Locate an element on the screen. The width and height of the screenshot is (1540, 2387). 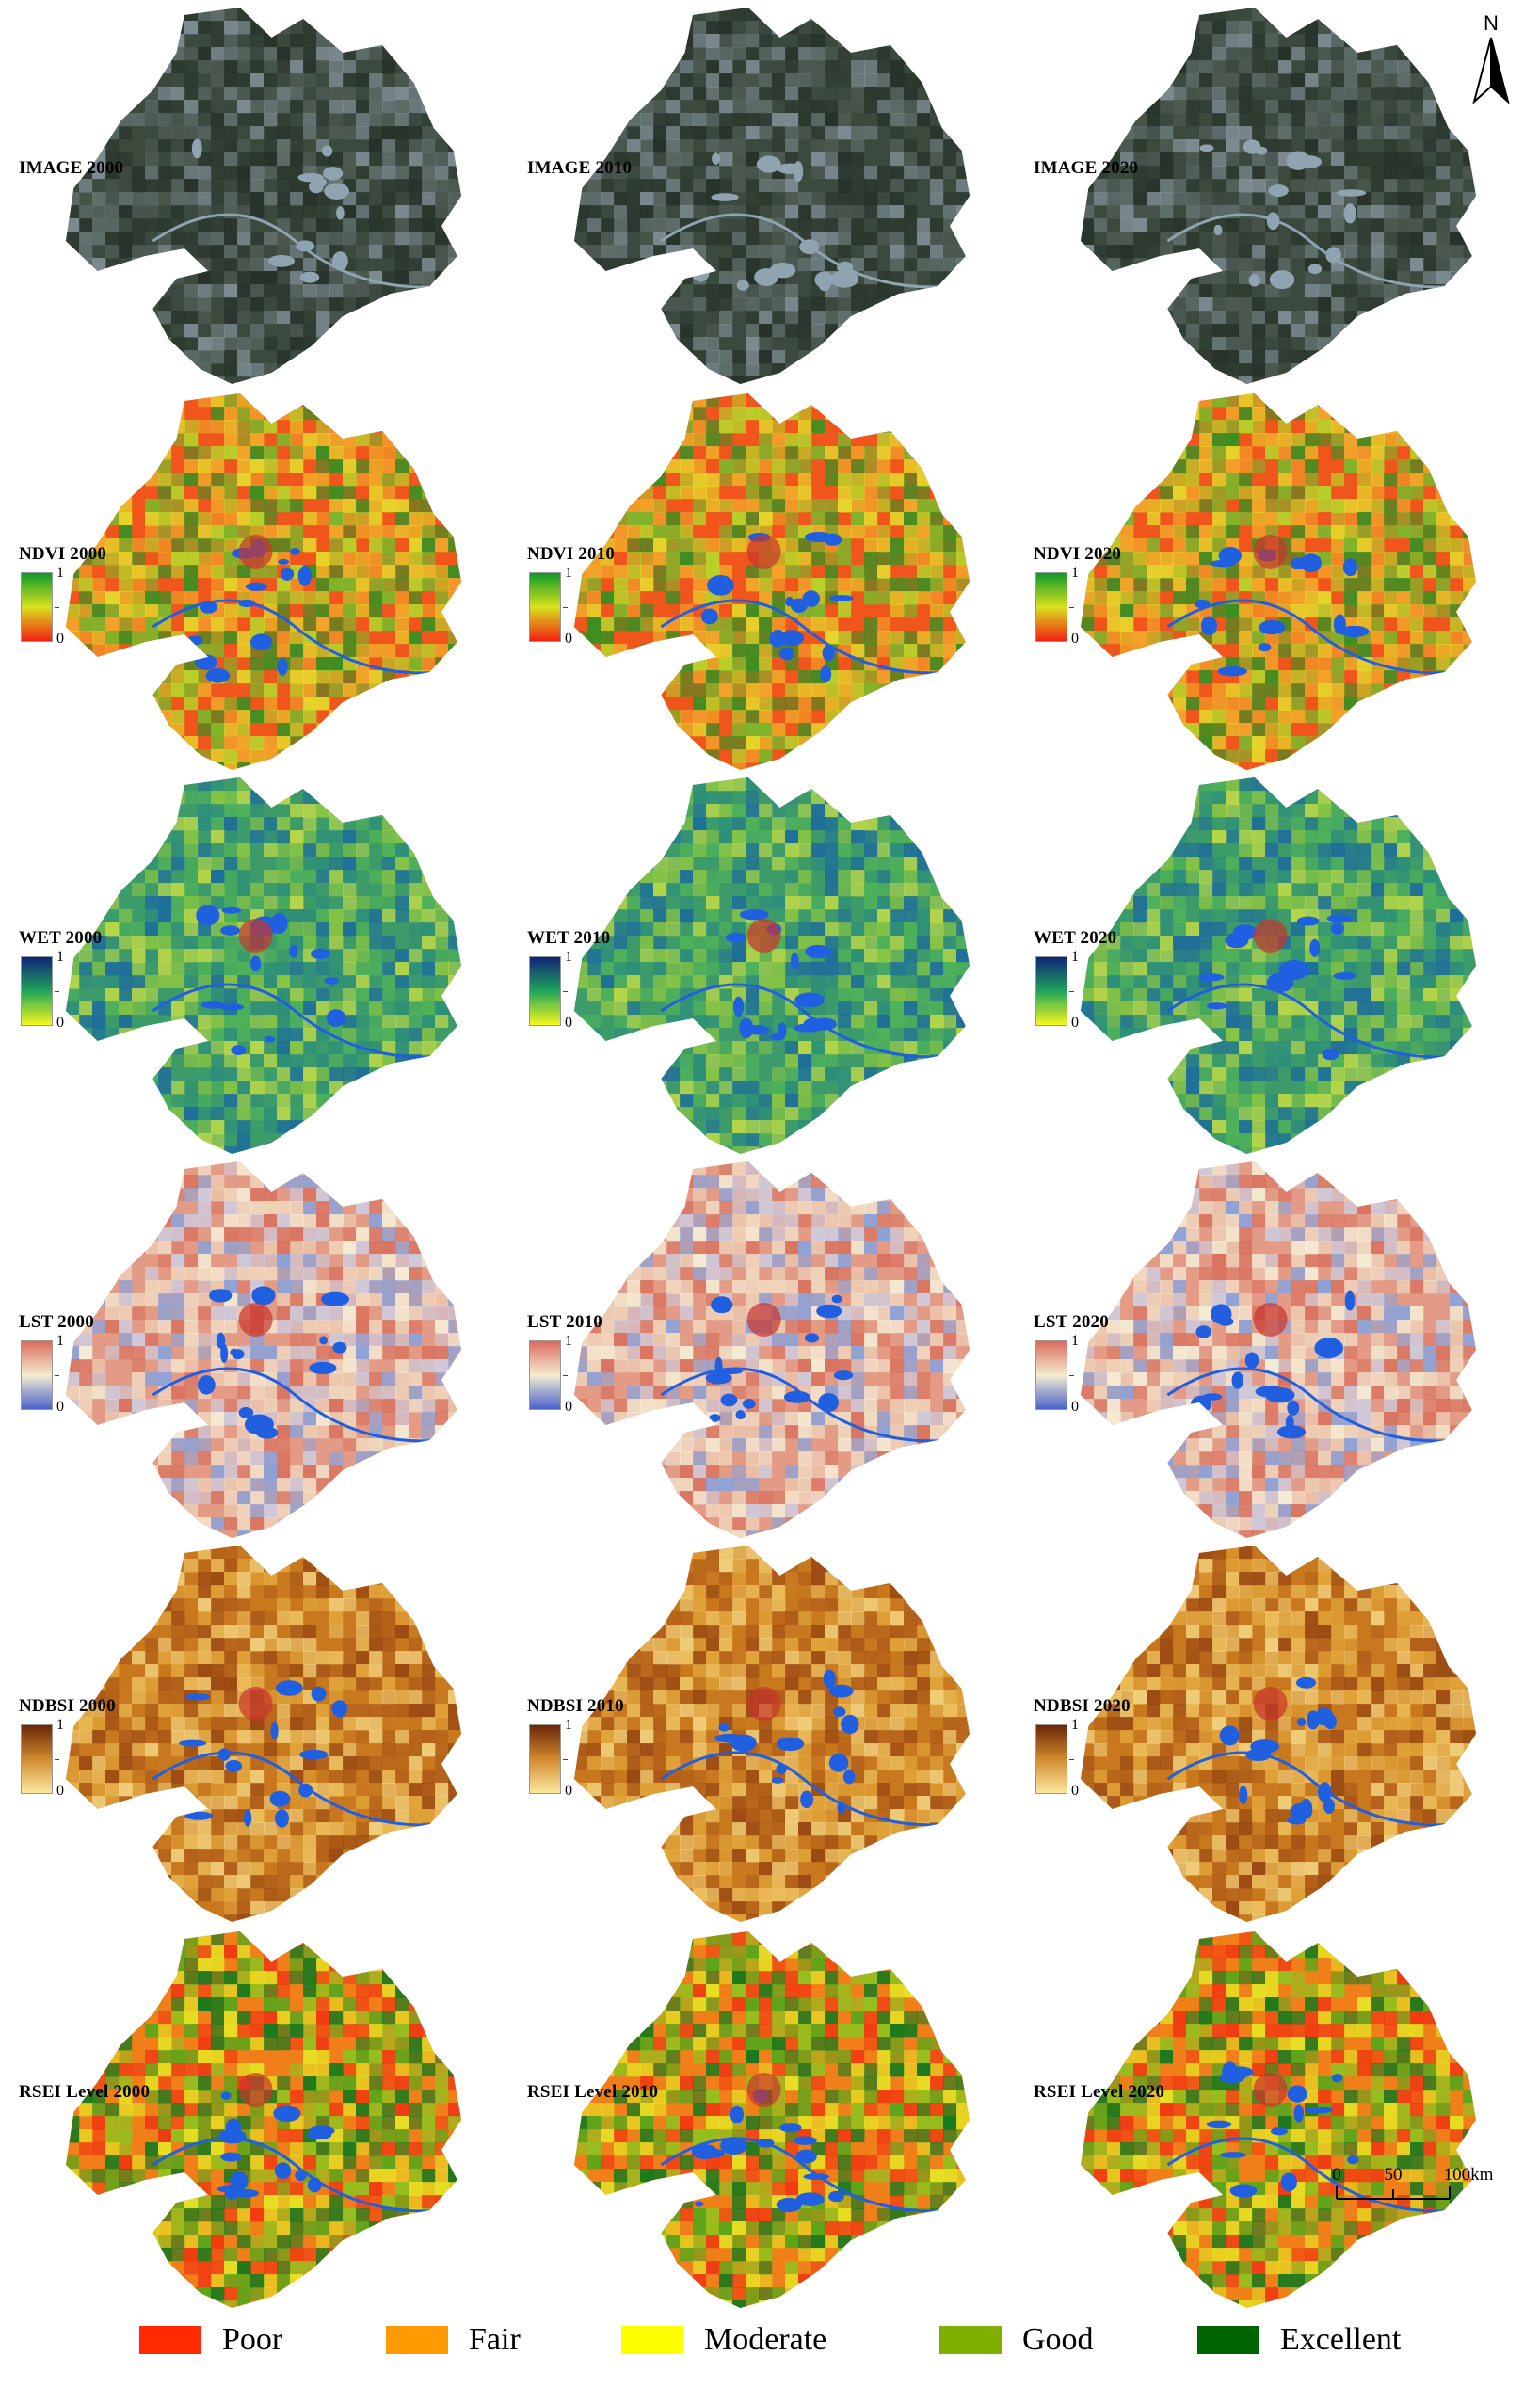
map-panel-ndvi-1: NDVI 2000 1 0 is located at coordinates (240, 581).